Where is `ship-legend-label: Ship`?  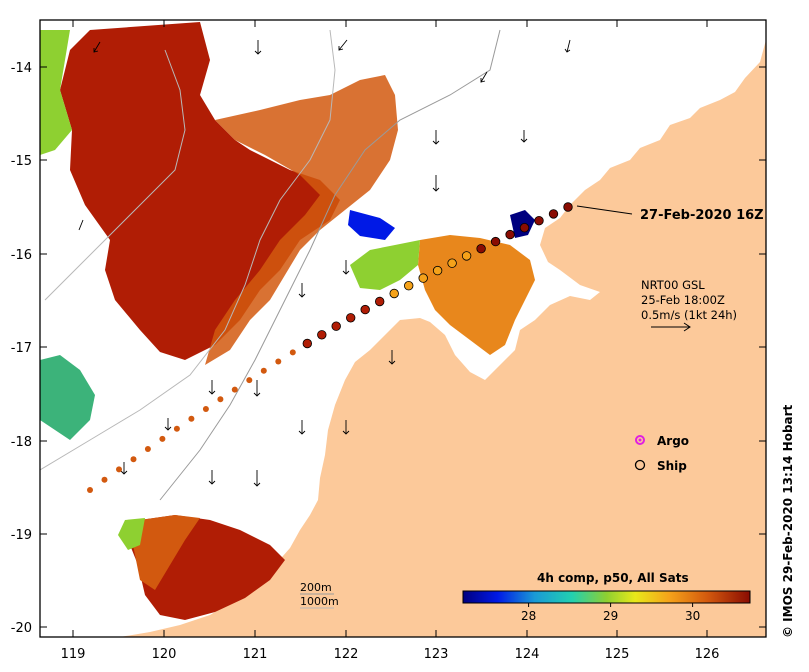
ship-legend-label: Ship is located at coordinates (672, 466).